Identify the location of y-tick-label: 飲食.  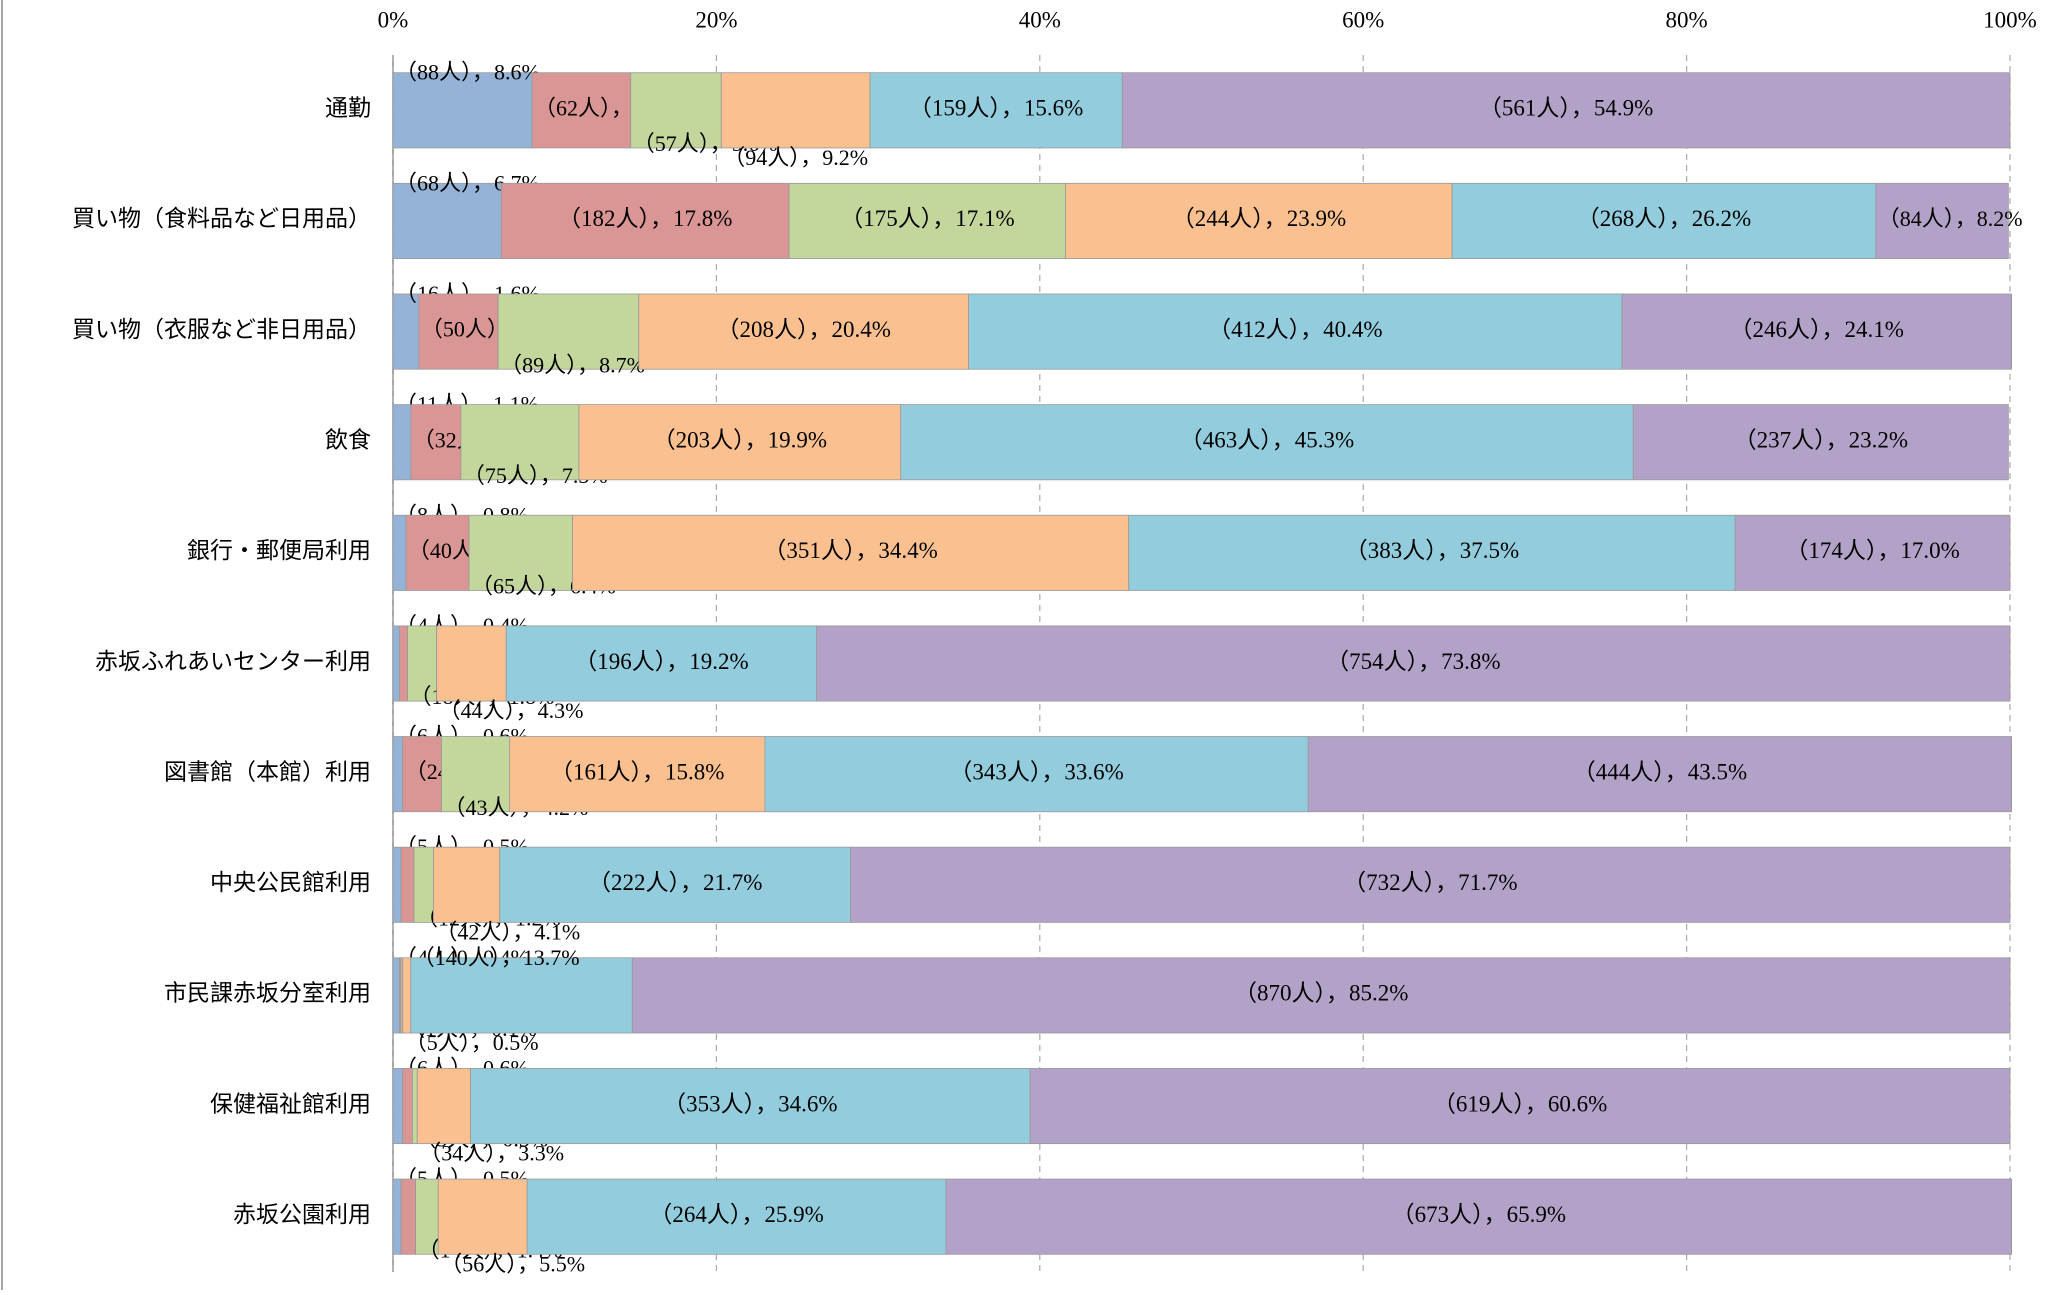
(348, 440).